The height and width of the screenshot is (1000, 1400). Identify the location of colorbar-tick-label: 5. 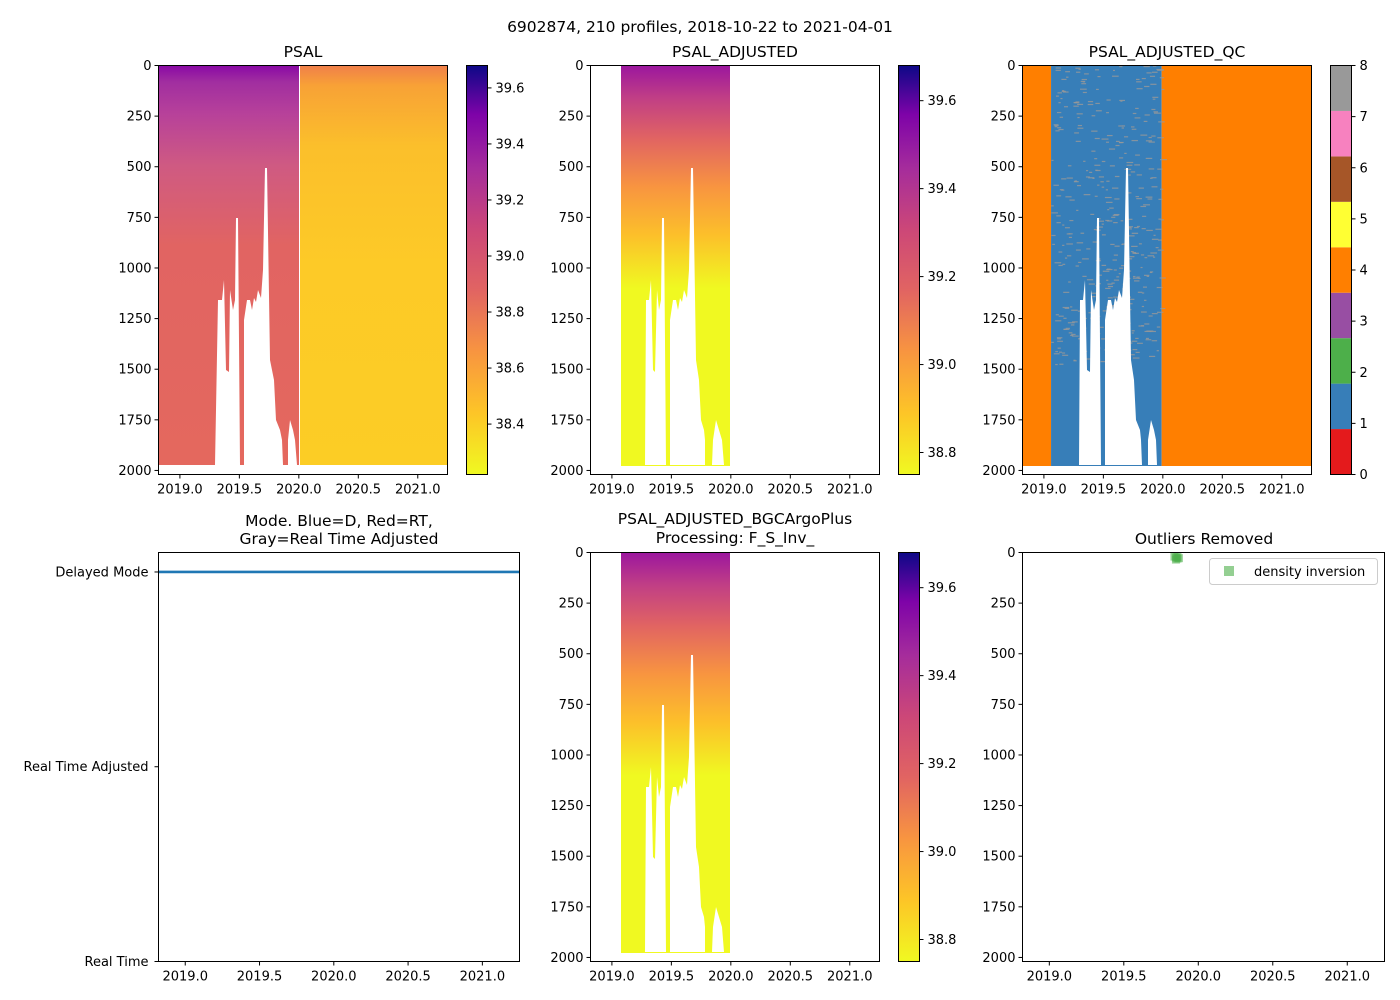
(1364, 219).